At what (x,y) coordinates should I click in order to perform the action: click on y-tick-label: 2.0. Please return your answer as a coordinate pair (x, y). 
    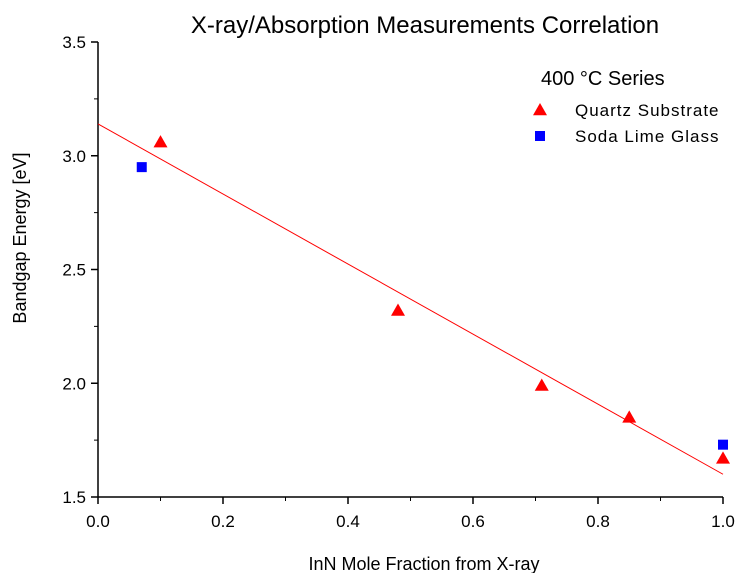
    Looking at the image, I should click on (74, 383).